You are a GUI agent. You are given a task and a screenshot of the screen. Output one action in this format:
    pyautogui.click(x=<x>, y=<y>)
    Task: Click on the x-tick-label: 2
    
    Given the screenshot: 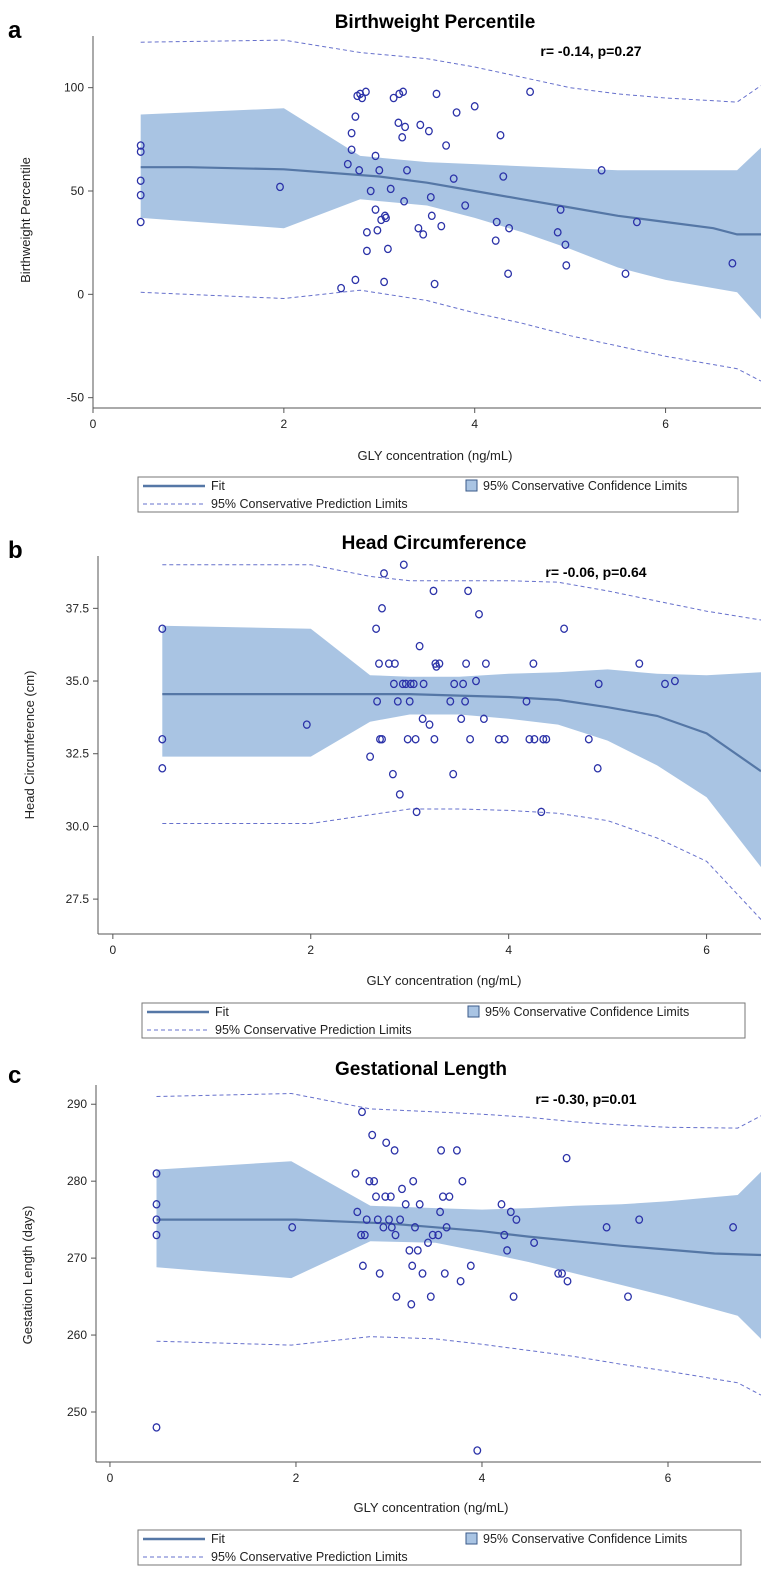 What is the action you would take?
    pyautogui.click(x=296, y=1478)
    